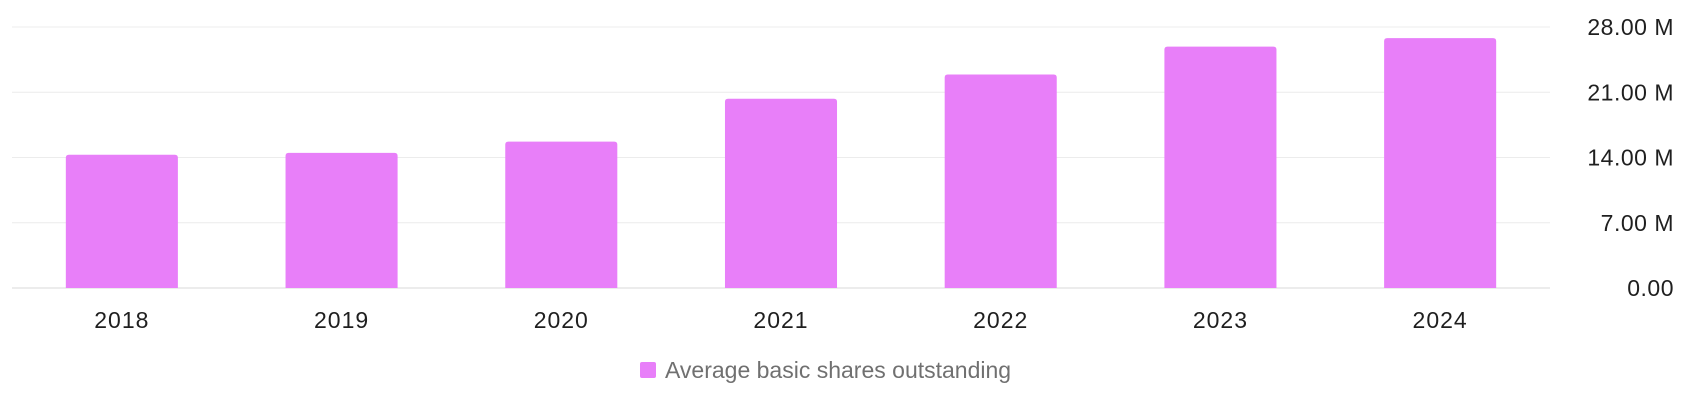 The image size is (1686, 400). I want to click on x-tick-label: 2019, so click(341, 320).